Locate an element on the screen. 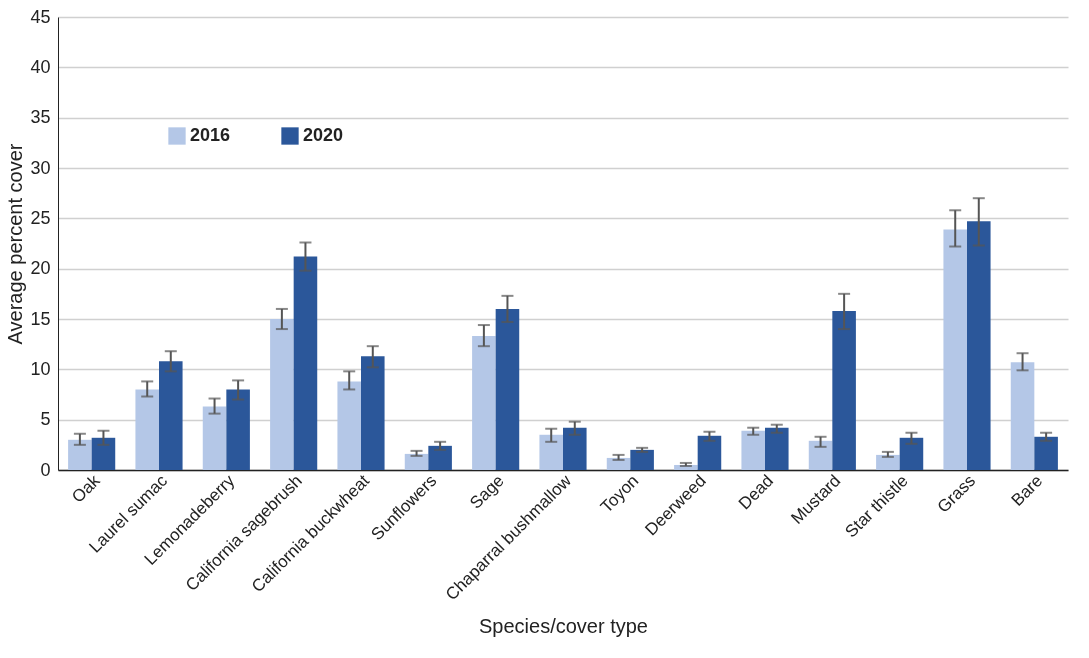 The height and width of the screenshot is (658, 1089). y-tick-label: 10 is located at coordinates (40, 368).